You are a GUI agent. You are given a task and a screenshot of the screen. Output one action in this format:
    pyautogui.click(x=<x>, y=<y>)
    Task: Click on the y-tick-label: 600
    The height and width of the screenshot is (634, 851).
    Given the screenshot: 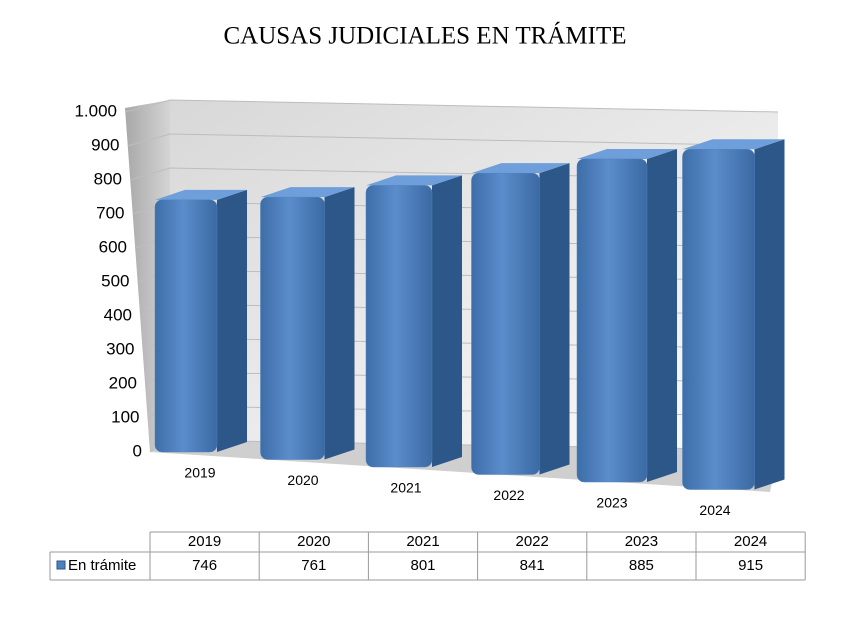 What is the action you would take?
    pyautogui.click(x=113, y=246)
    